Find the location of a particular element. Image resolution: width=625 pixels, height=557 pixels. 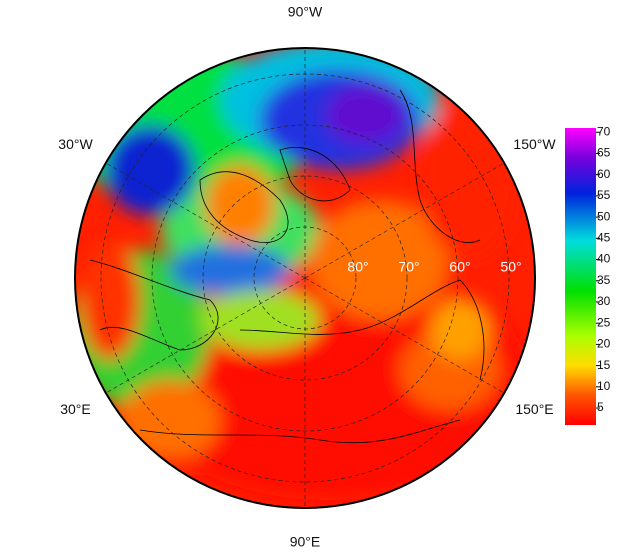

colorbar-tick-label: 55 is located at coordinates (604, 195).